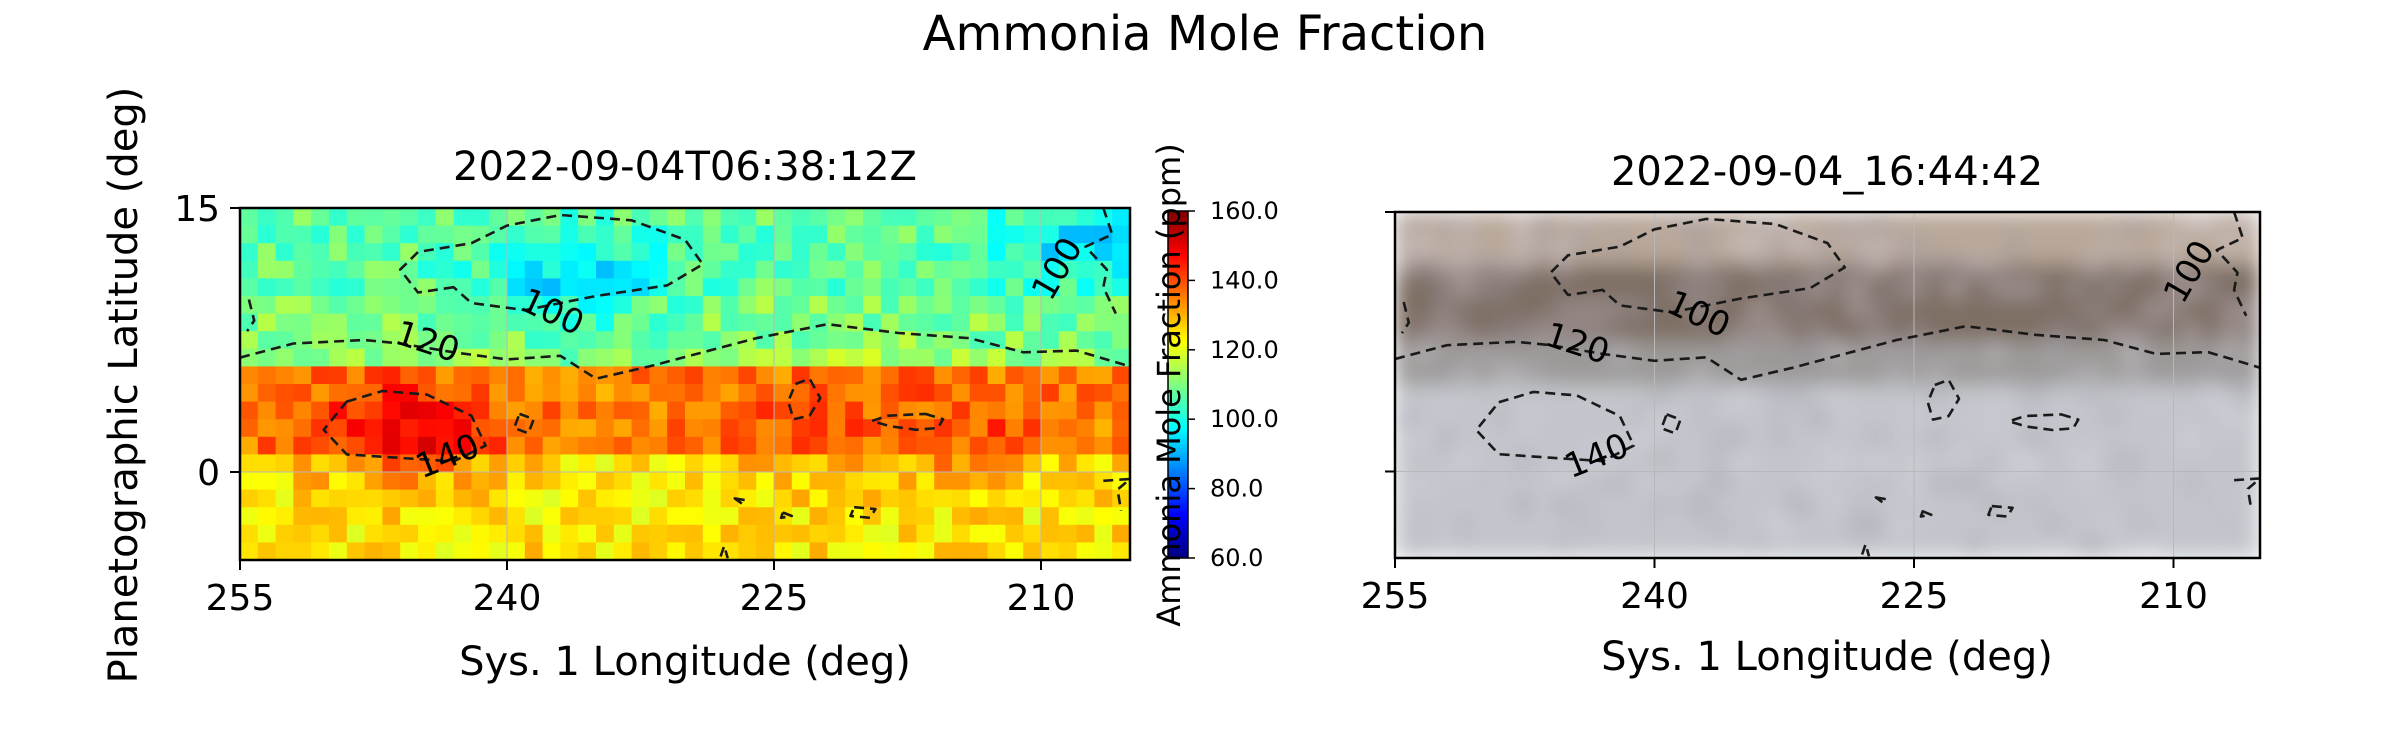  Describe the element at coordinates (1244, 419) in the screenshot. I see `colorbar-tick-label: 100.0` at that location.